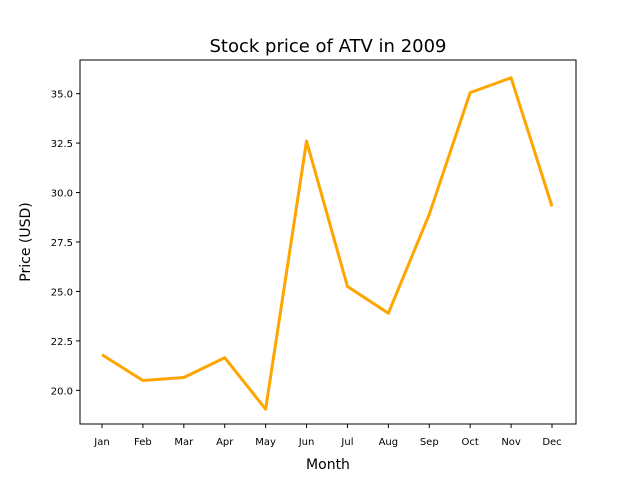 The width and height of the screenshot is (640, 480). I want to click on y-tick-label: 30.0, so click(62, 194).